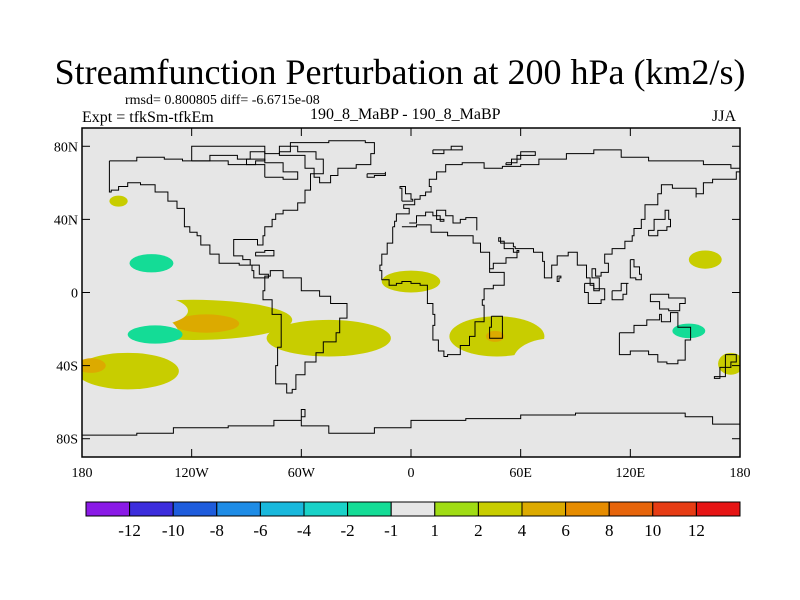  What do you see at coordinates (348, 530) in the screenshot?
I see `colorbar-label: -2` at bounding box center [348, 530].